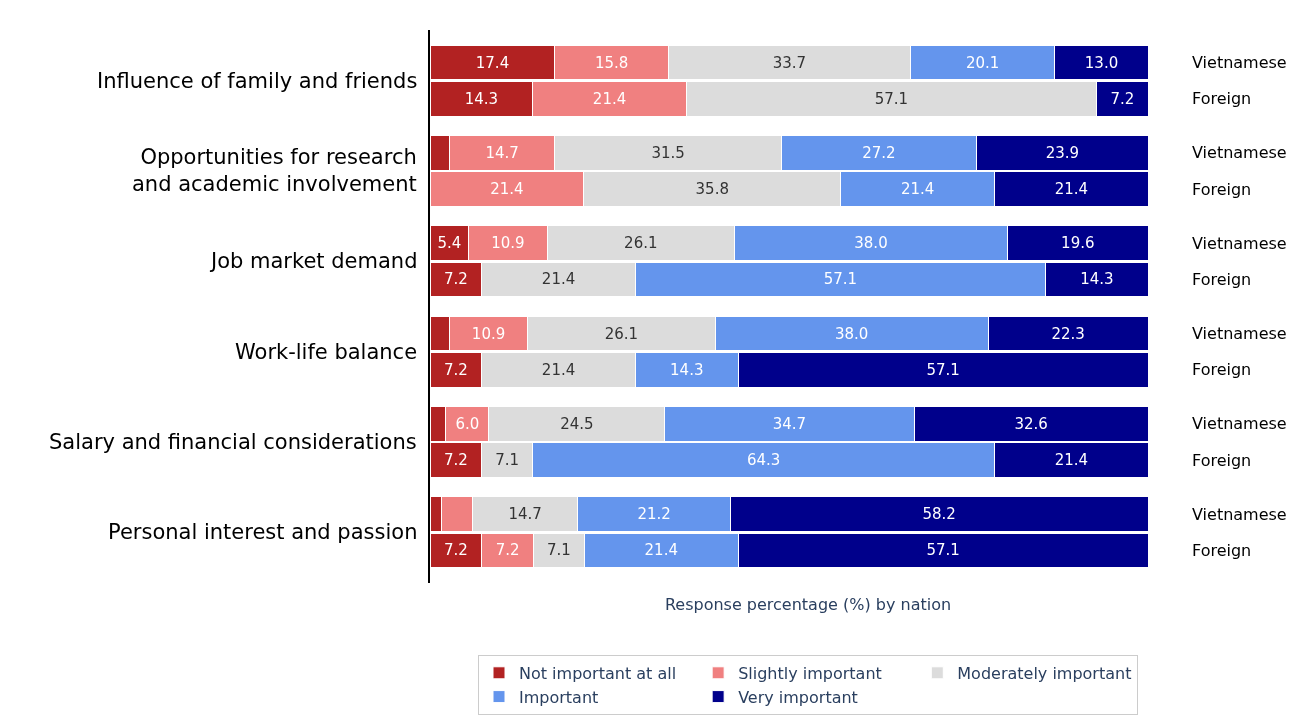 The image size is (1311, 727). I want to click on data-label: 5.4, so click(449, 243).